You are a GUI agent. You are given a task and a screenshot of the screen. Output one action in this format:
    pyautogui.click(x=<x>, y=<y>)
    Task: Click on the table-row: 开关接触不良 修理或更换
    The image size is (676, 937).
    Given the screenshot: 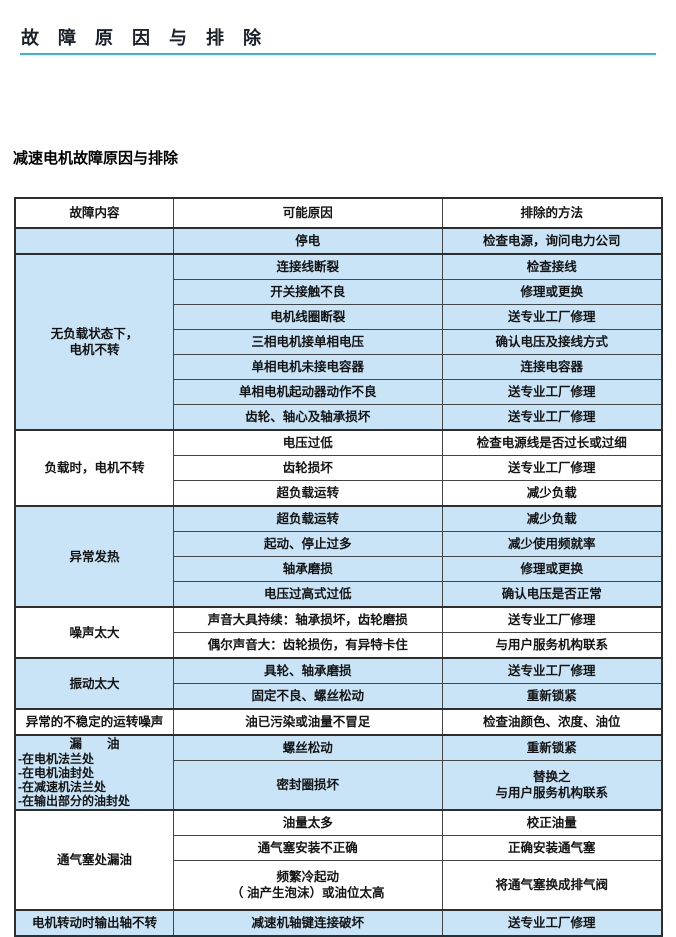 What is the action you would take?
    pyautogui.click(x=339, y=292)
    